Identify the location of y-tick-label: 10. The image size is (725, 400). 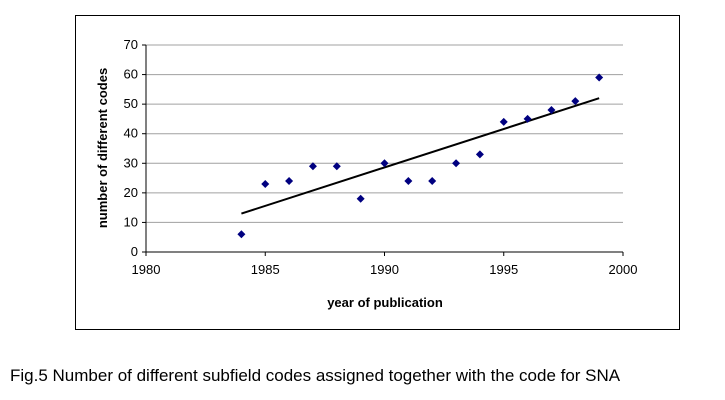
(131, 221).